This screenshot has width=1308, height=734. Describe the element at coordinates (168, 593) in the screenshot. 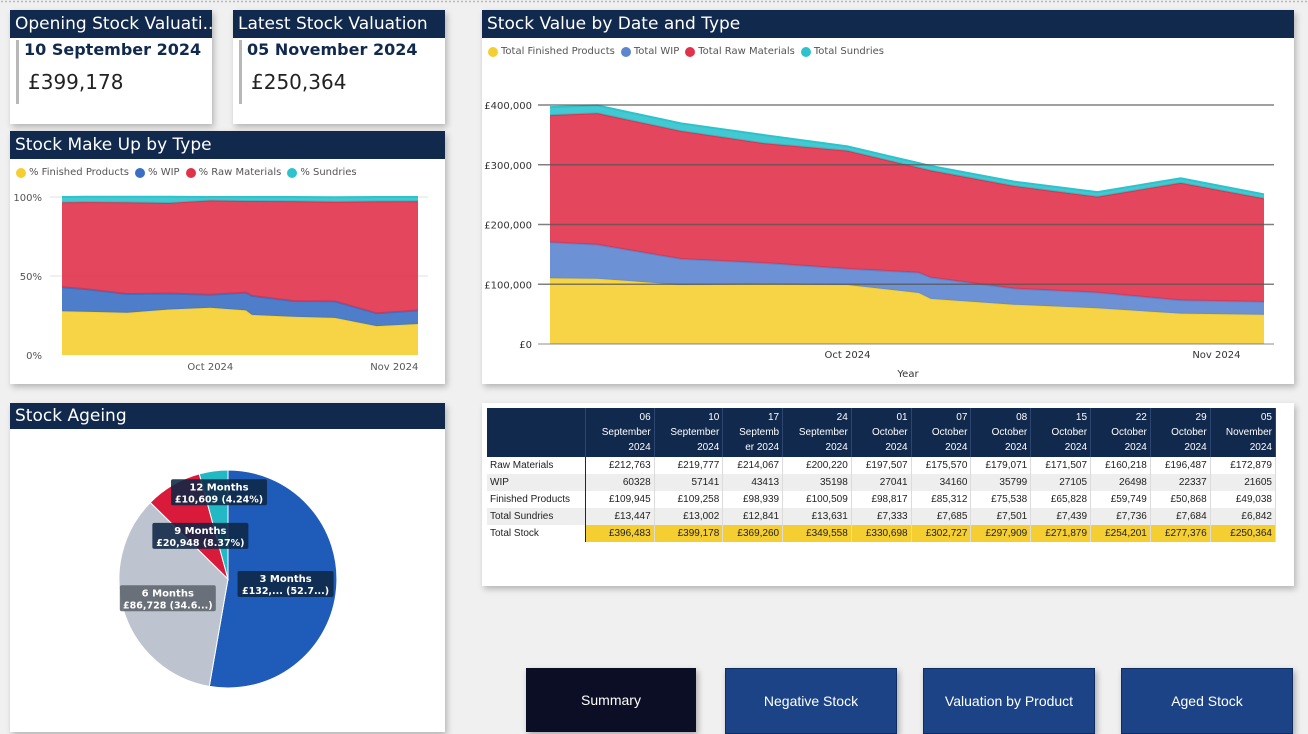

I see `pie-data-label-category: 6 Months` at that location.